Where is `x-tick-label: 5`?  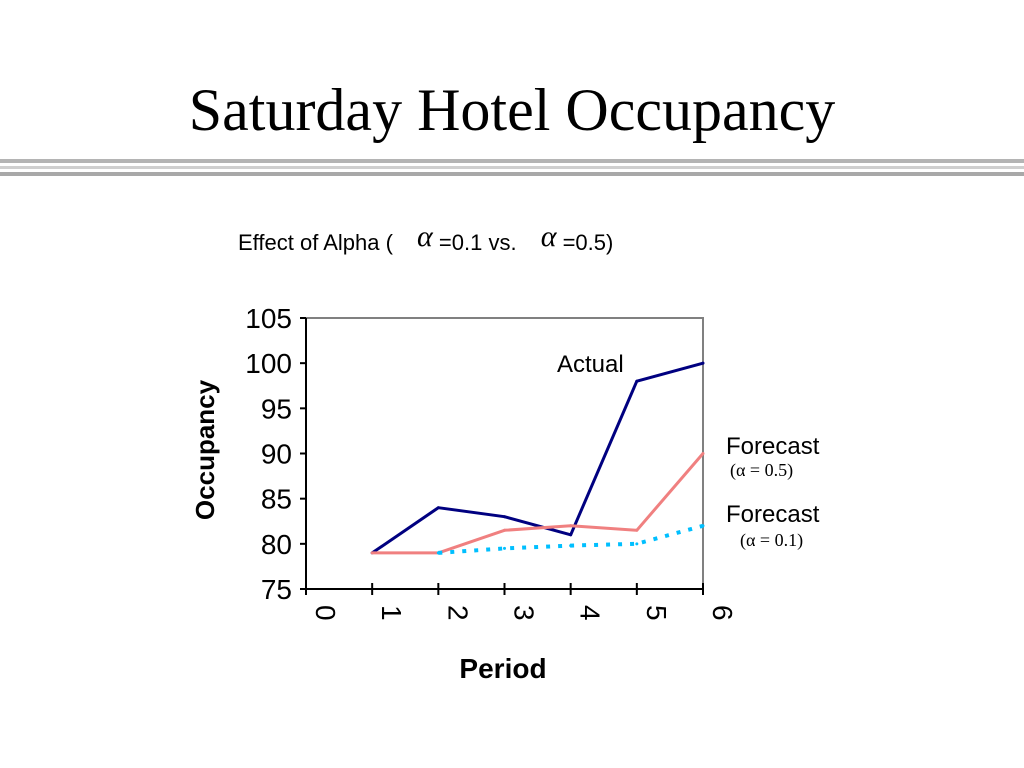
x-tick-label: 5 is located at coordinates (656, 613).